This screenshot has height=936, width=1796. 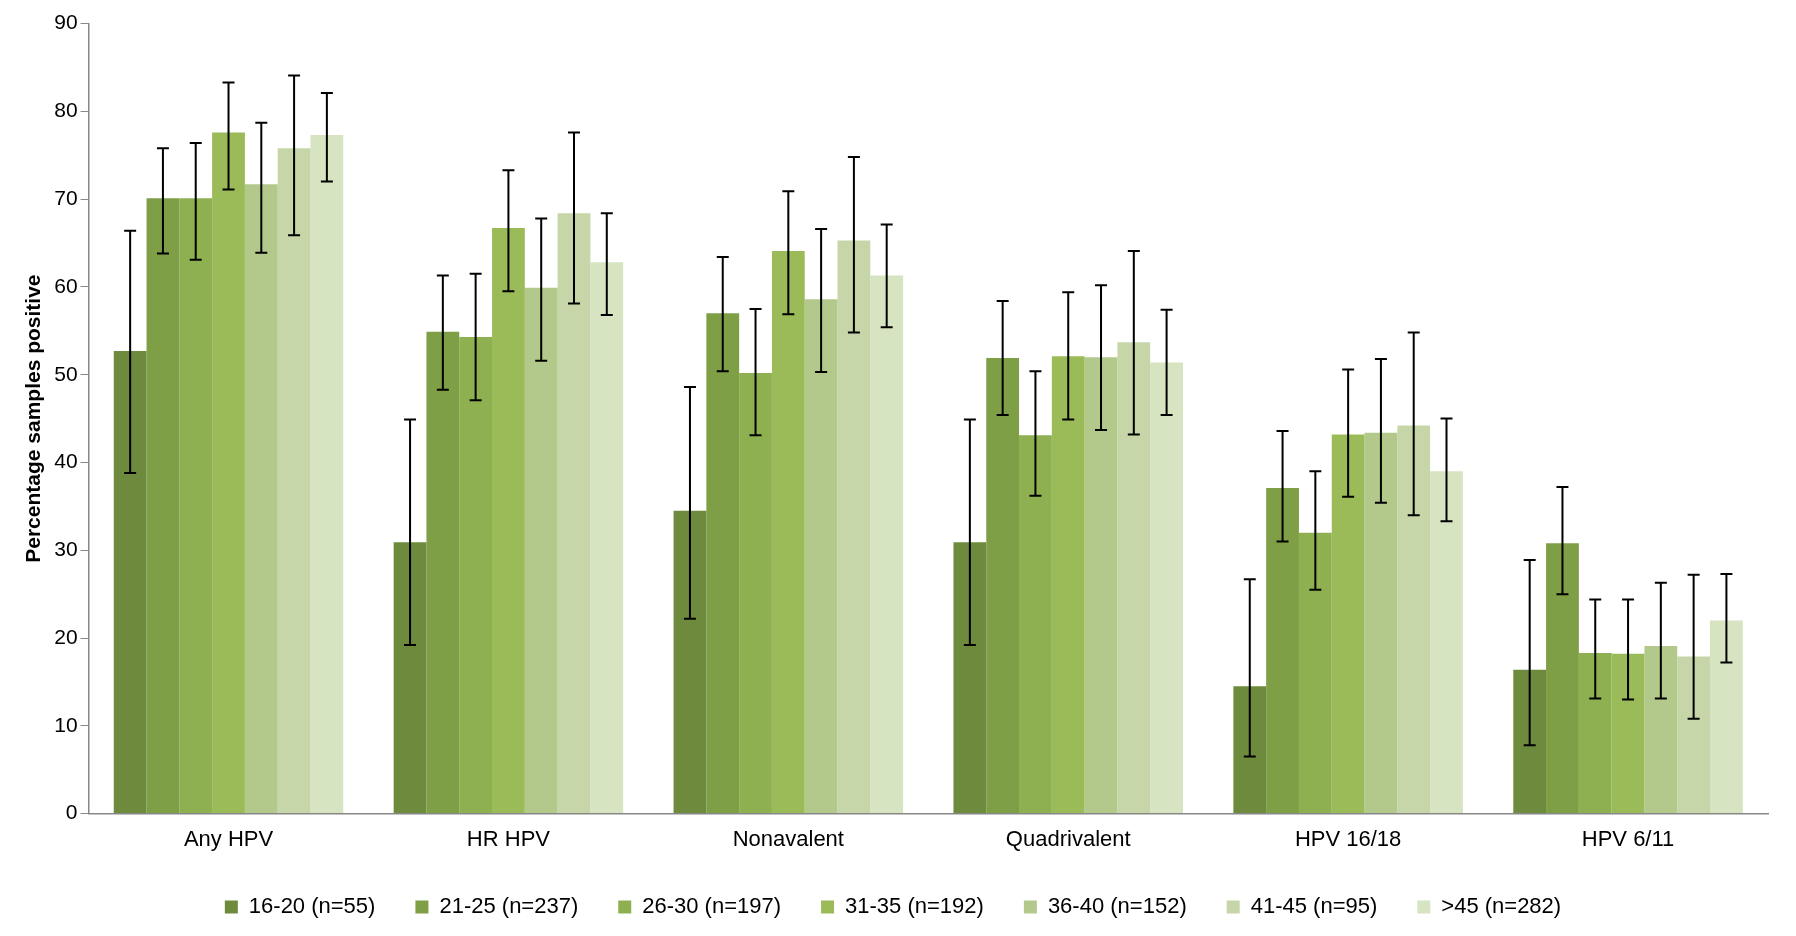 What do you see at coordinates (509, 906) in the screenshot?
I see `legend-label: 21-25 (n=237)` at bounding box center [509, 906].